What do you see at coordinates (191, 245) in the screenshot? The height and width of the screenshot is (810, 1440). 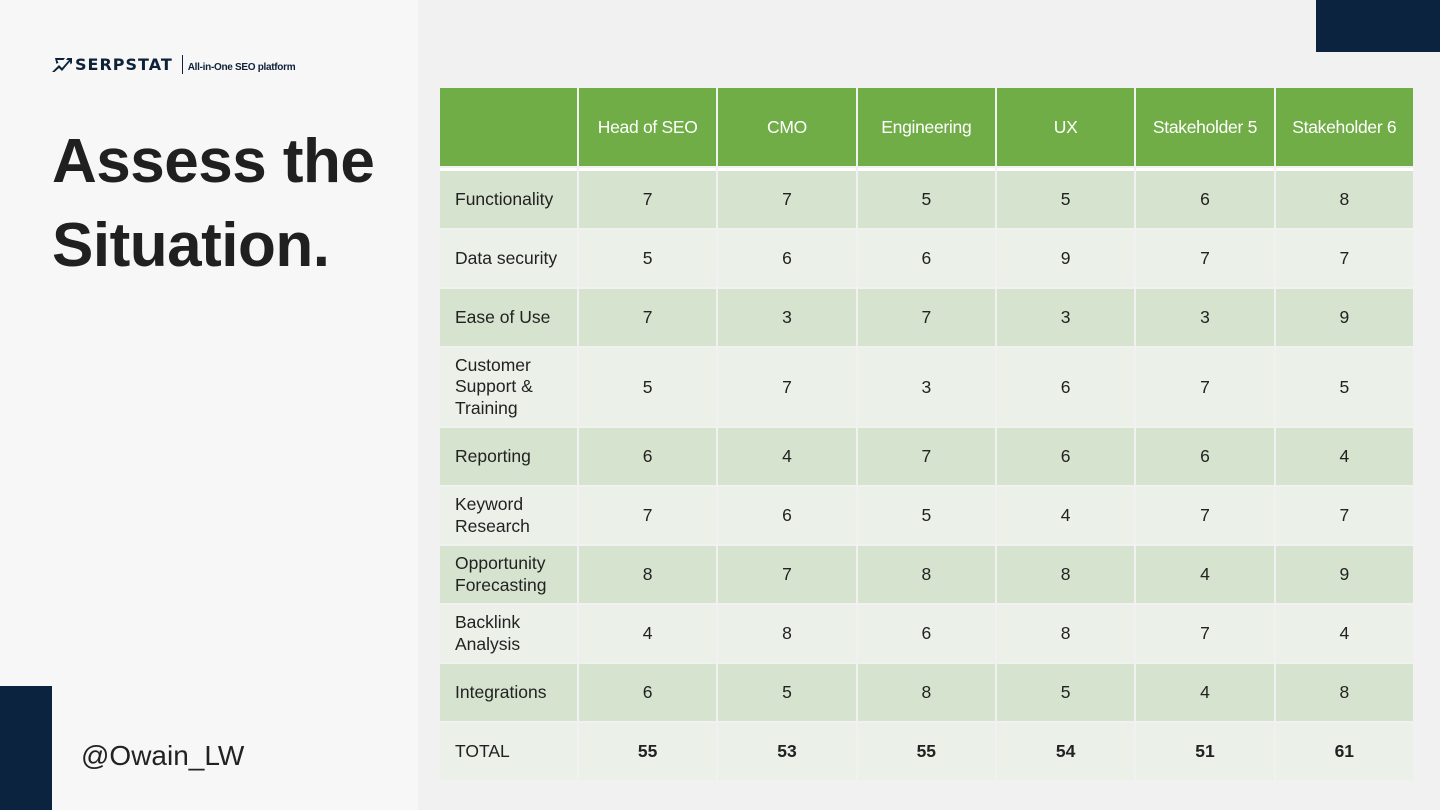 I see `slide-title-line-2: Situation.` at bounding box center [191, 245].